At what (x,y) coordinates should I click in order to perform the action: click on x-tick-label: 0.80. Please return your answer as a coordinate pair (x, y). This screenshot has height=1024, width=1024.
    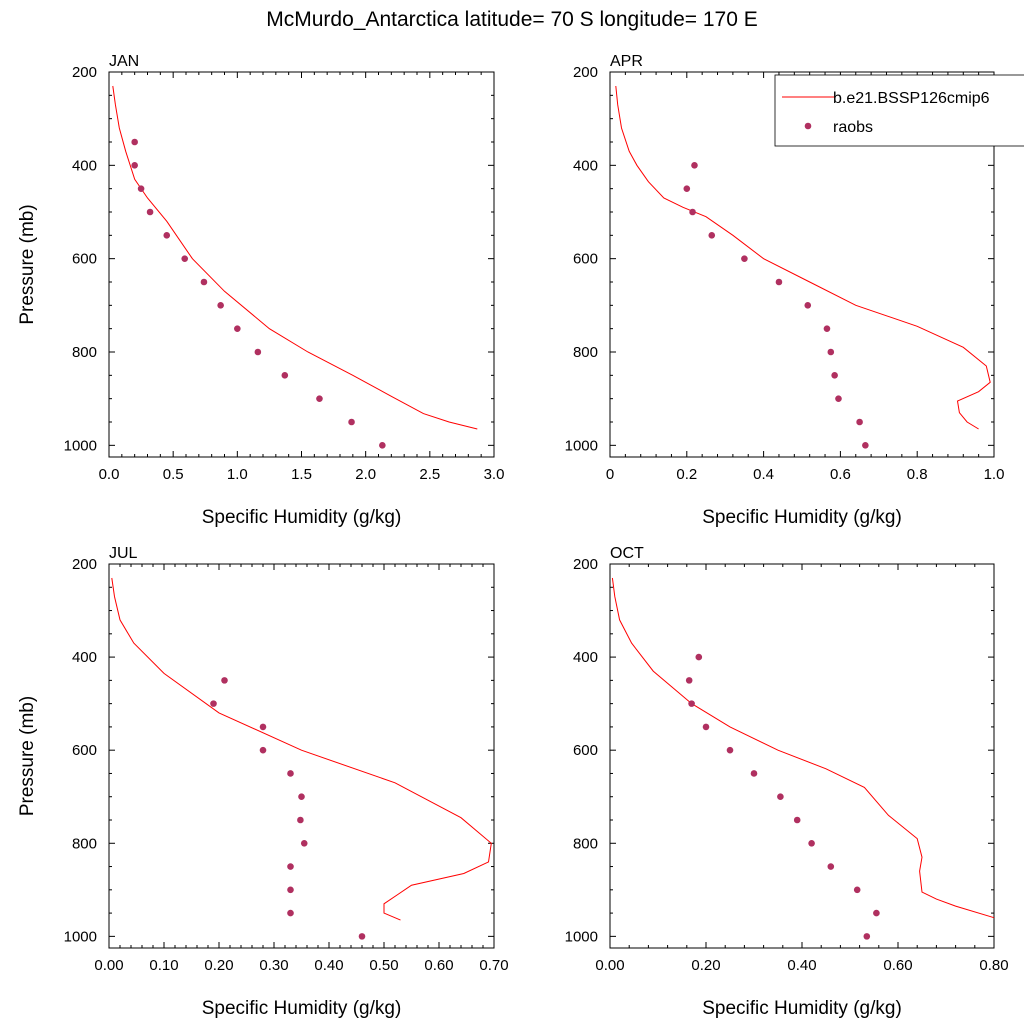
    Looking at the image, I should click on (993, 965).